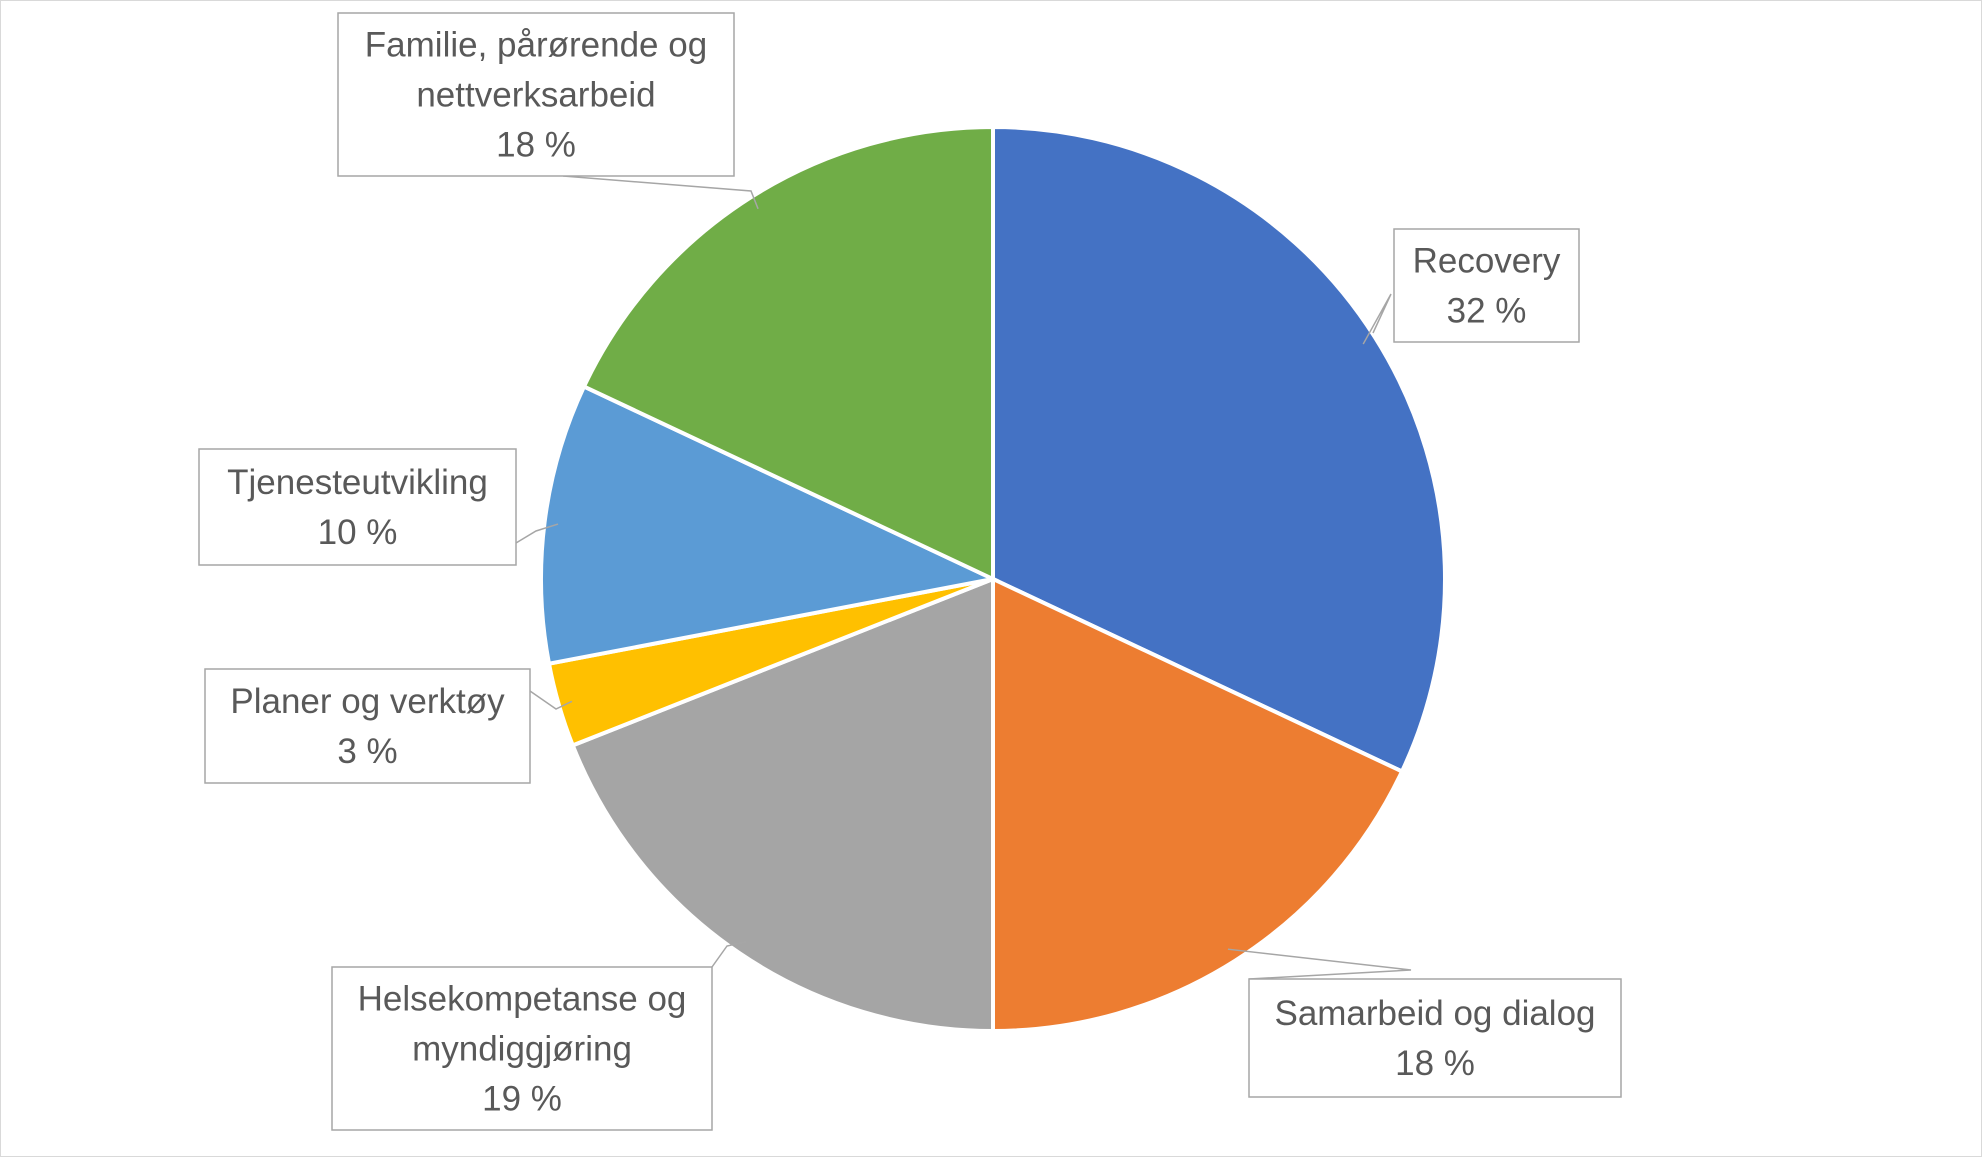 This screenshot has width=1982, height=1158. Describe the element at coordinates (782, 805) in the screenshot. I see `pie-slice-helsekompetanse-og-myndiggj-ring` at that location.